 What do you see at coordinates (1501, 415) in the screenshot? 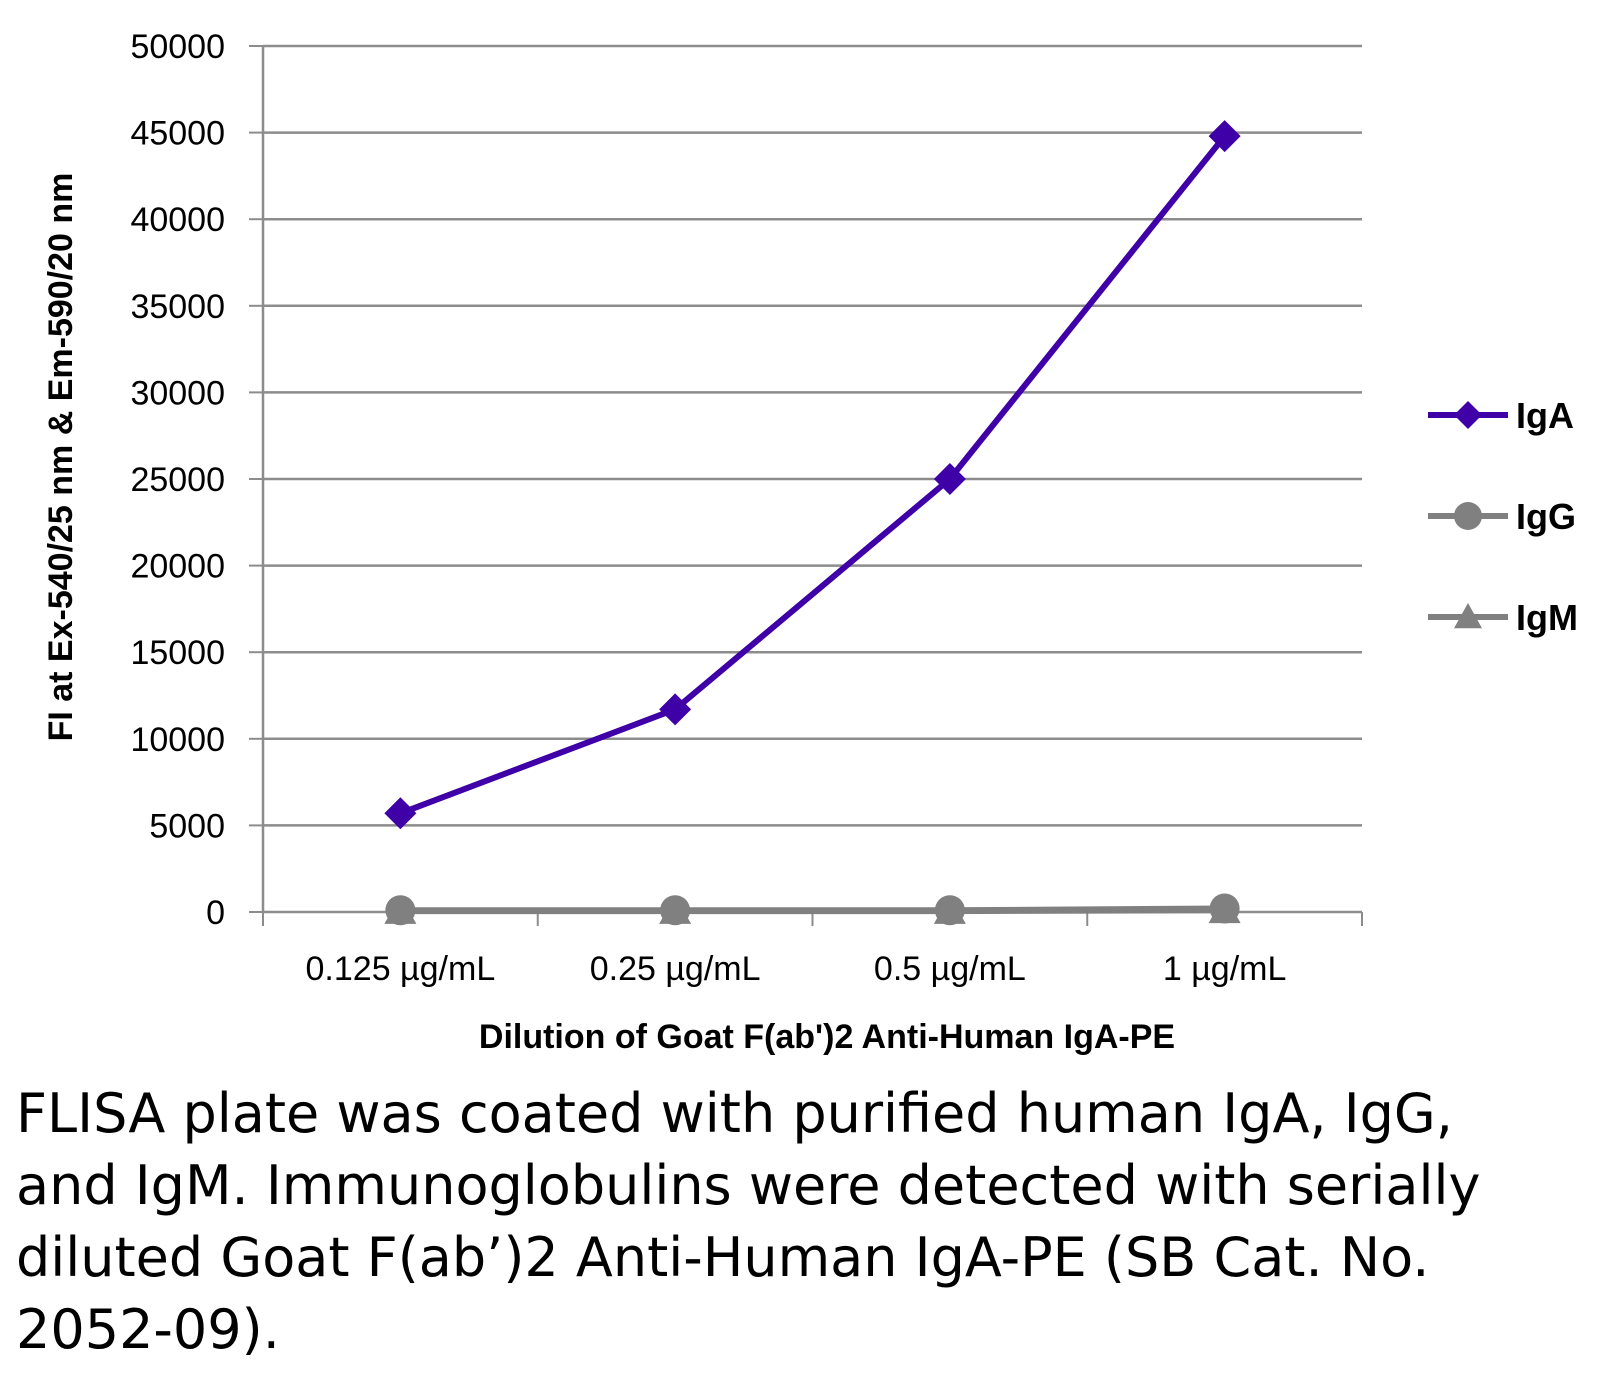
I see `legend-item-iga: IgA` at bounding box center [1501, 415].